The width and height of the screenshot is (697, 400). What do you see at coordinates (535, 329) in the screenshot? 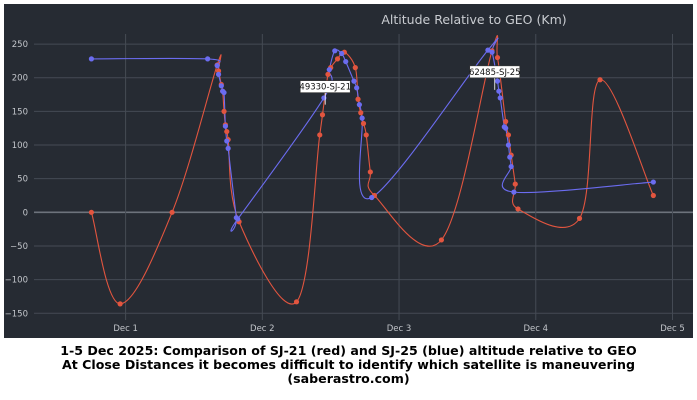
I see `x-tick-label: Dec 4` at bounding box center [535, 329].